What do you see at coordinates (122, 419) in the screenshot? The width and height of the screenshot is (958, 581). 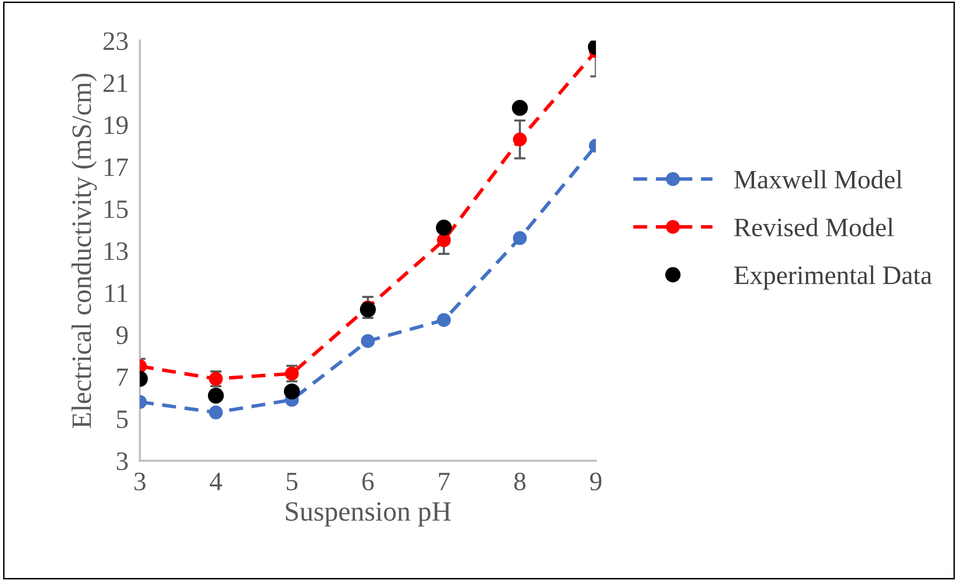 I see `y-tick-label: 5` at bounding box center [122, 419].